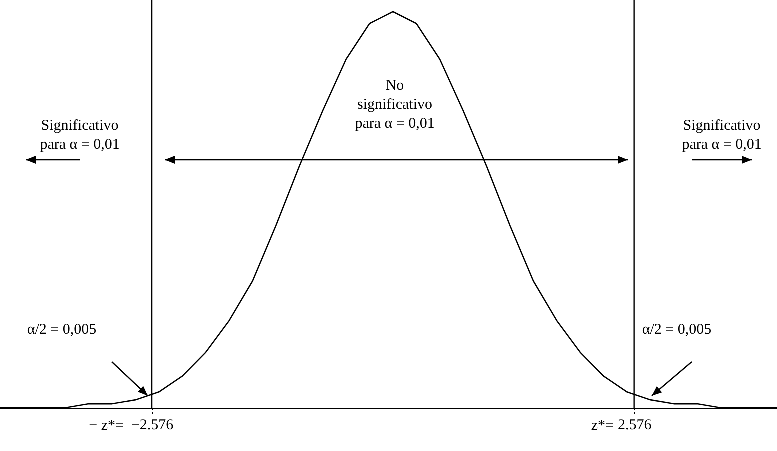  I want to click on annotation: No significativo para α = 0,01, so click(395, 105).